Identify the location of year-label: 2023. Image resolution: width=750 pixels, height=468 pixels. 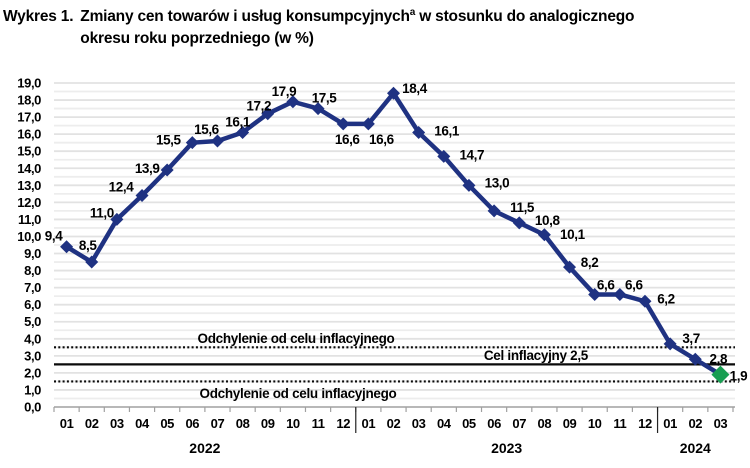
(506, 448).